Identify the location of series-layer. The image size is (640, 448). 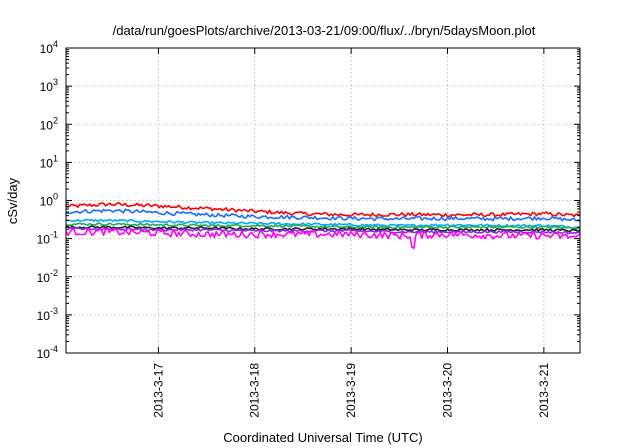
(323, 225).